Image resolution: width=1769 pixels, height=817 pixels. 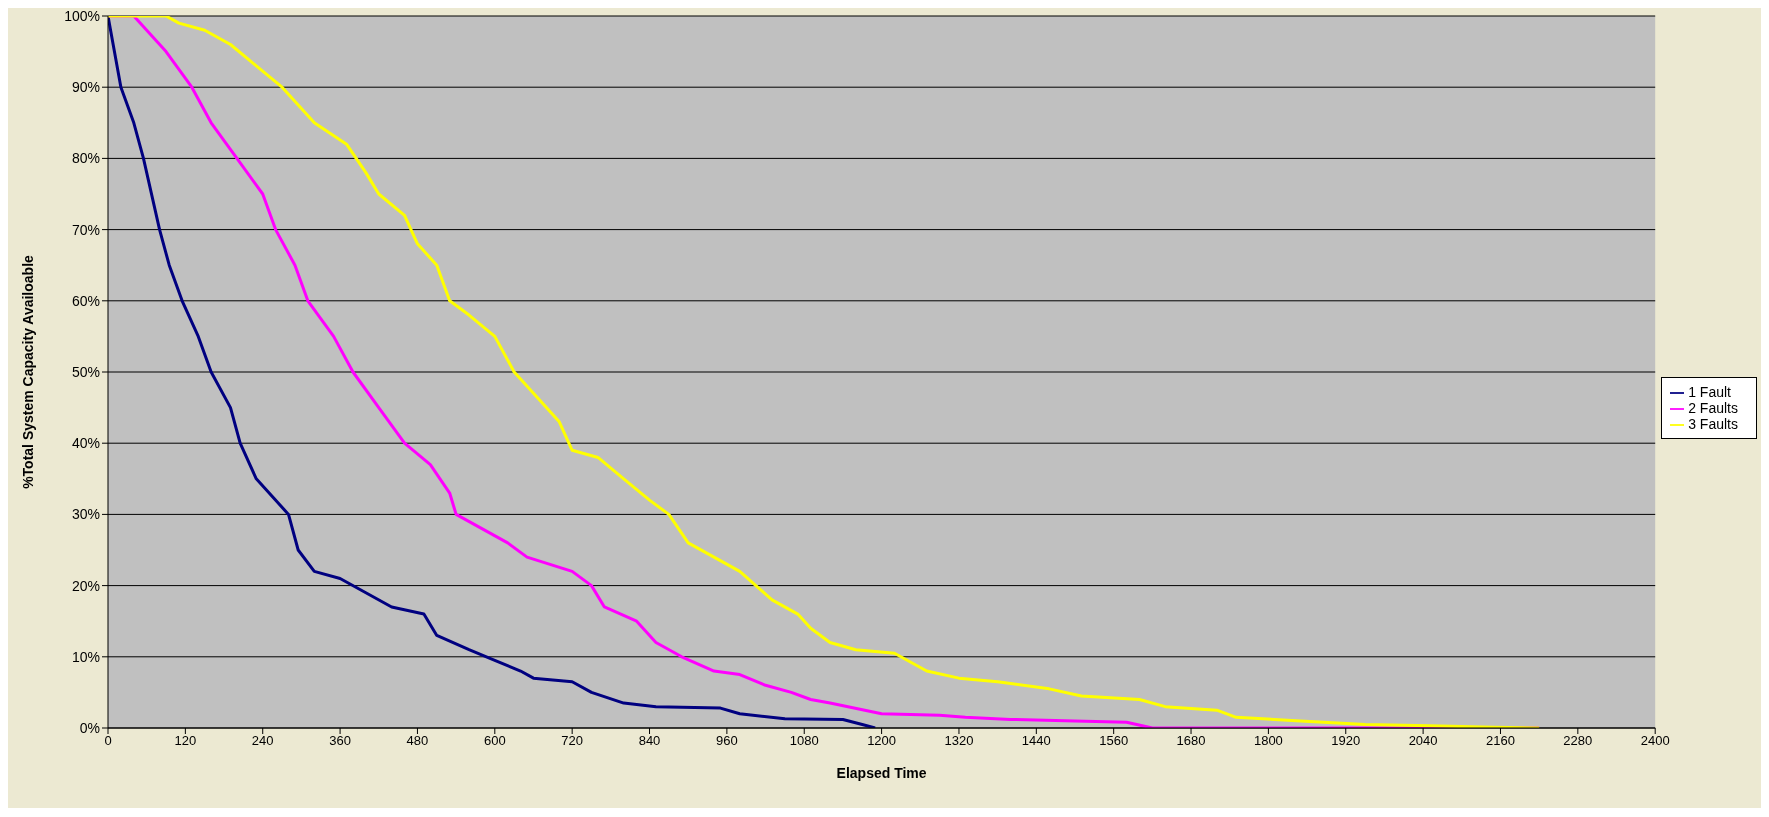 I want to click on x-tick-label: 2280, so click(x=1578, y=741).